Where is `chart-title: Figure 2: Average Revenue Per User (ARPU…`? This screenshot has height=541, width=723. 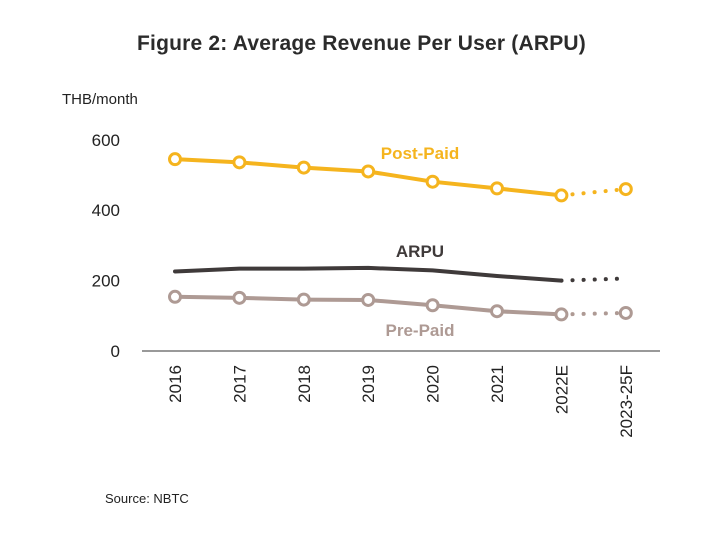 chart-title: Figure 2: Average Revenue Per User (ARPU… is located at coordinates (361, 43).